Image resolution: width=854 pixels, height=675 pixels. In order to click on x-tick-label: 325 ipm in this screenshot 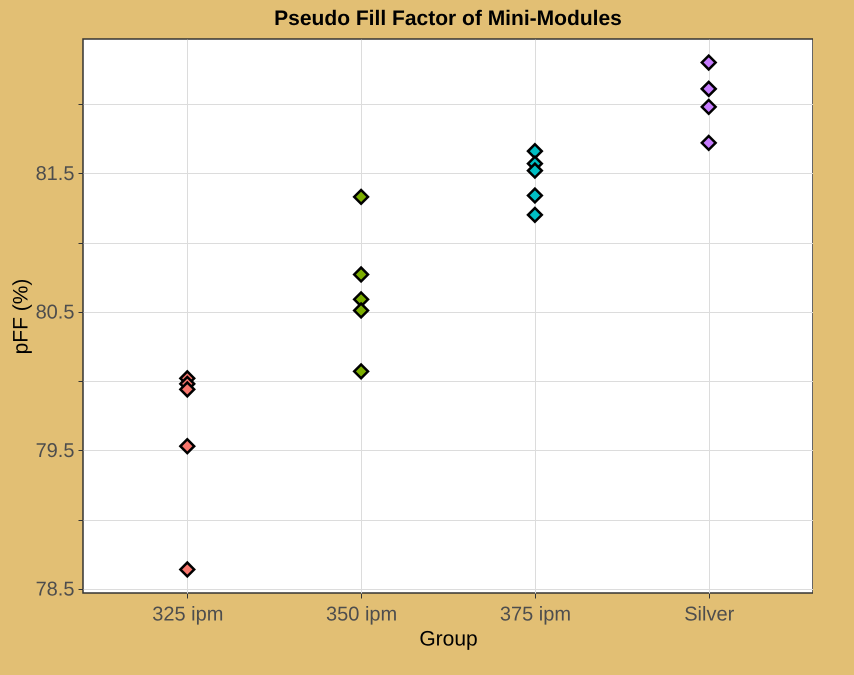, I will do `click(188, 615)`.